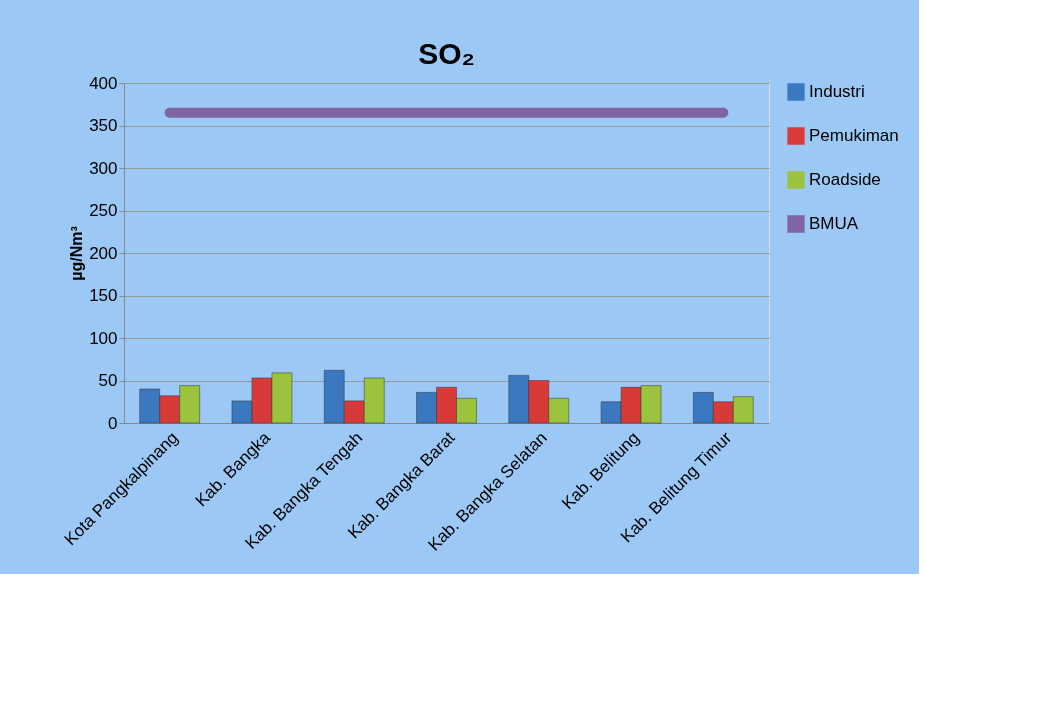  What do you see at coordinates (103, 253) in the screenshot?
I see `y-tick-label: 200` at bounding box center [103, 253].